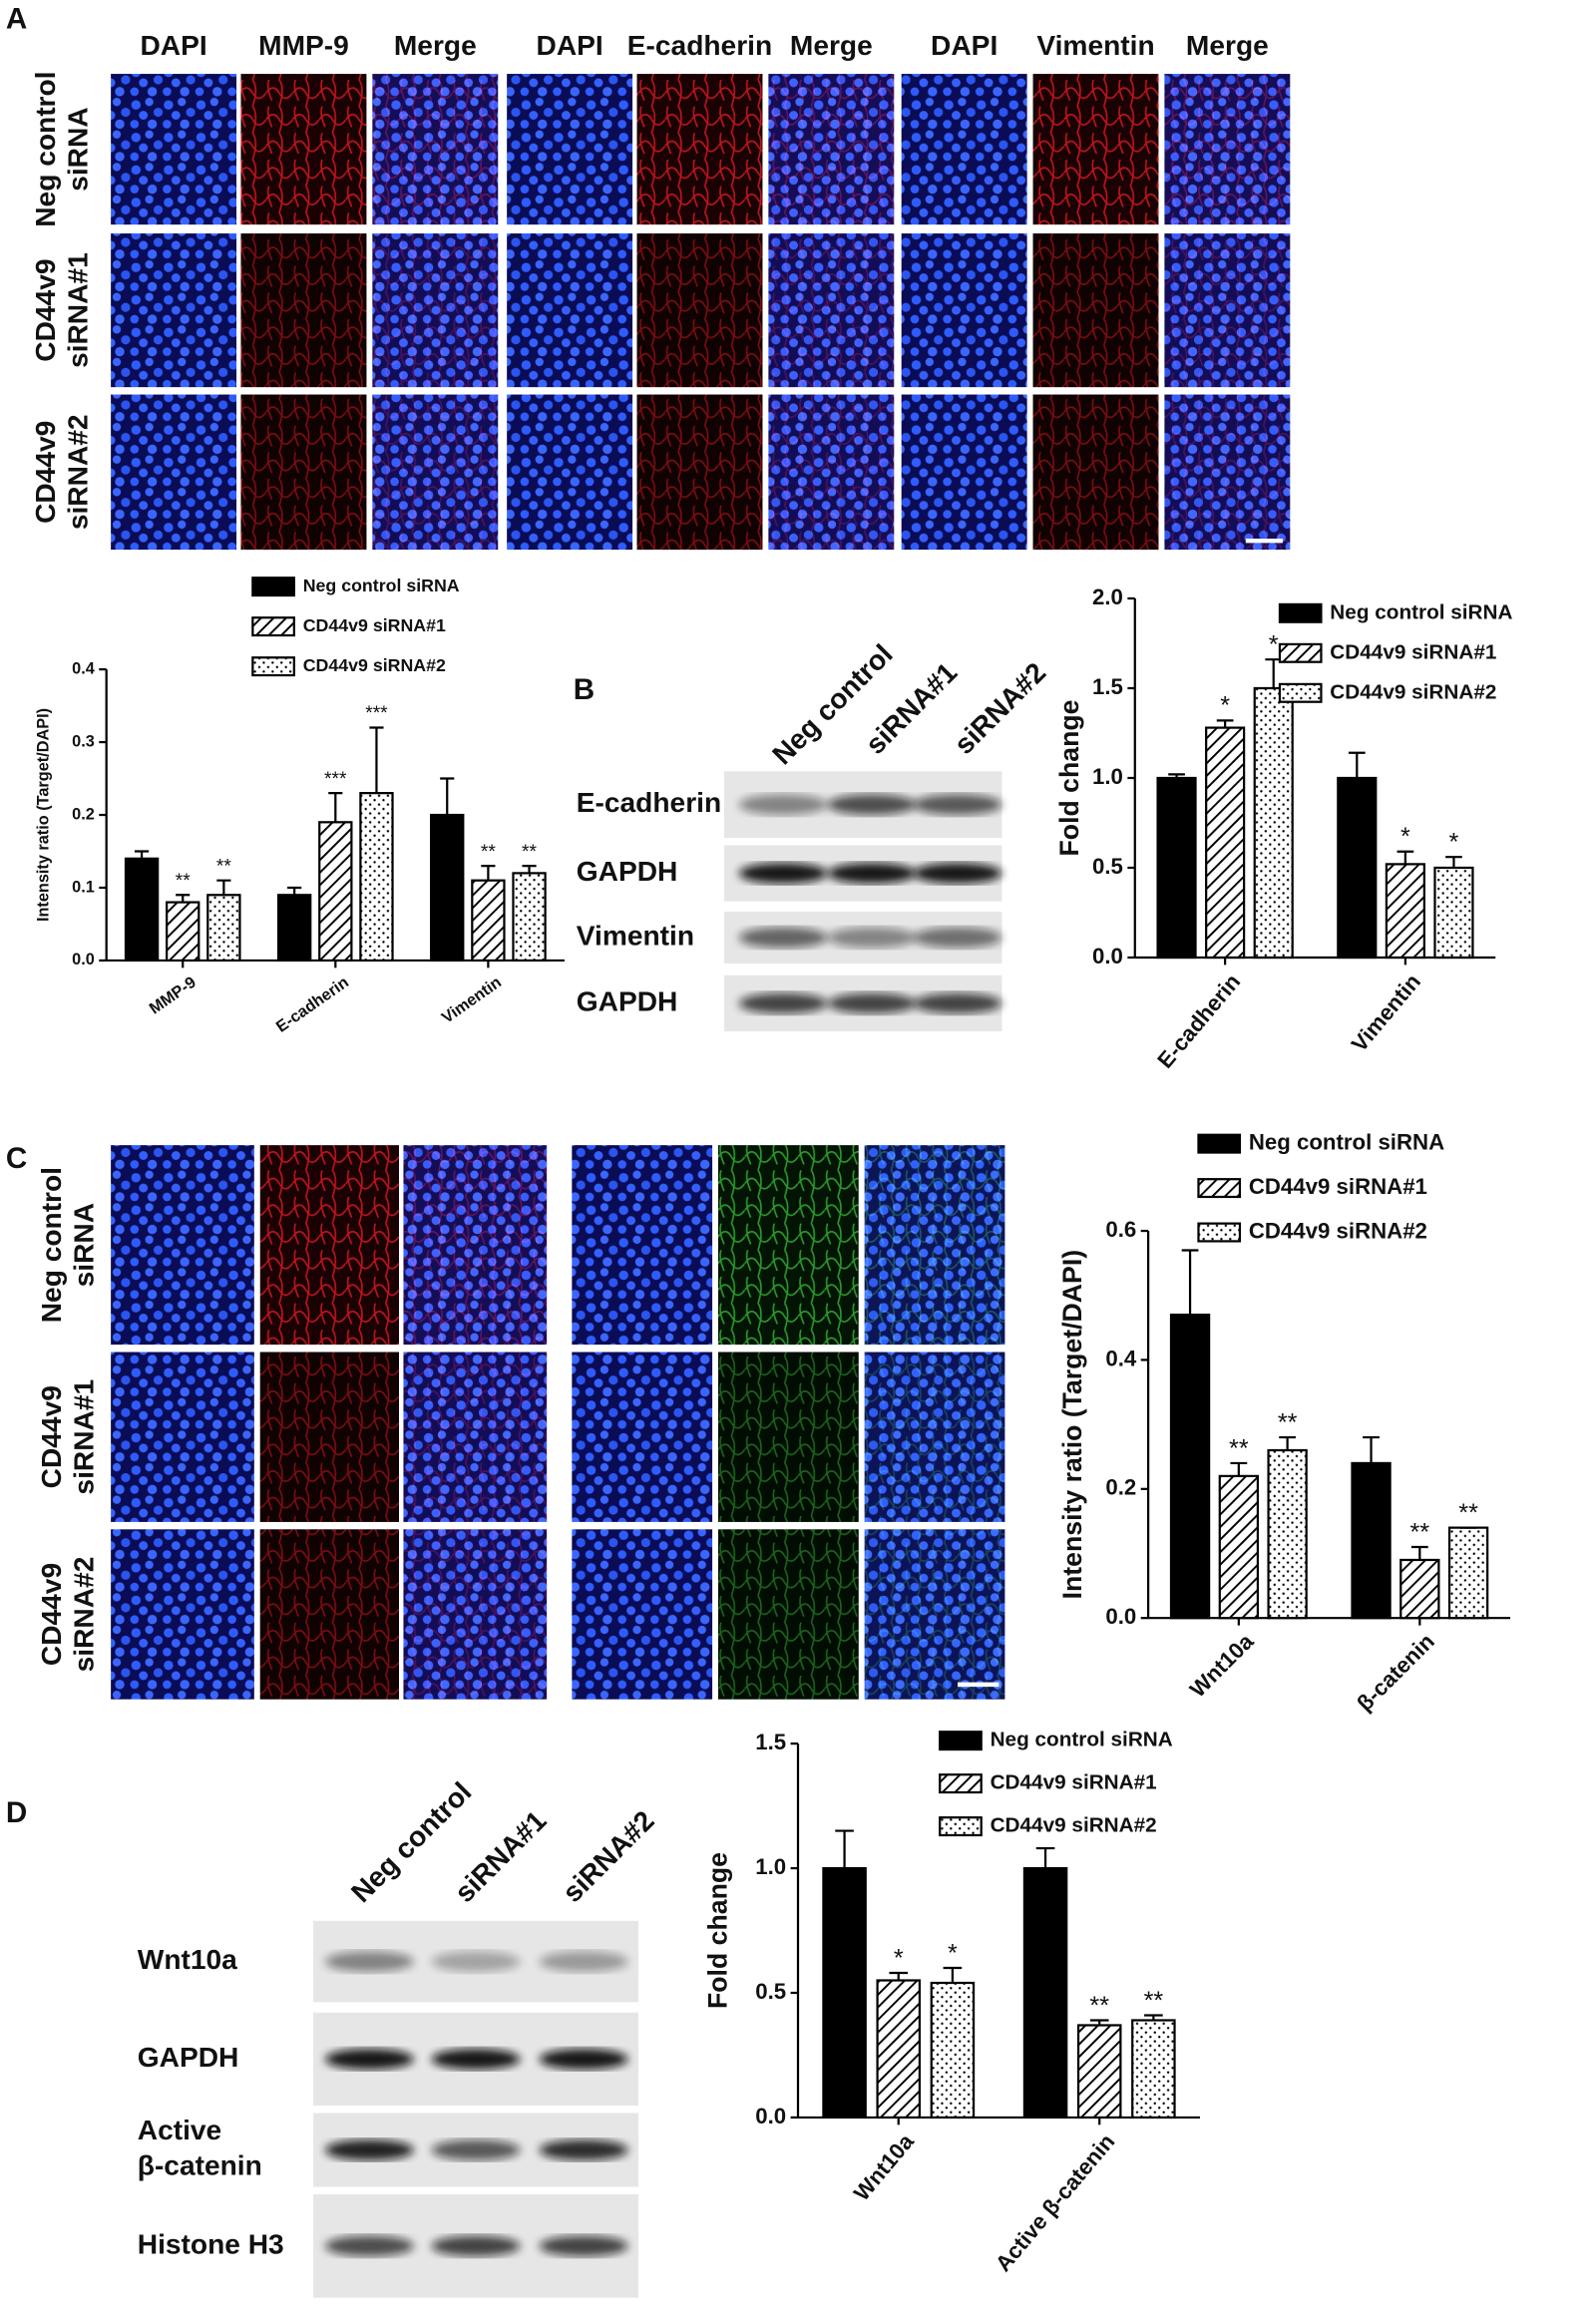  I want to click on image-column-label: DAPI, so click(570, 45).